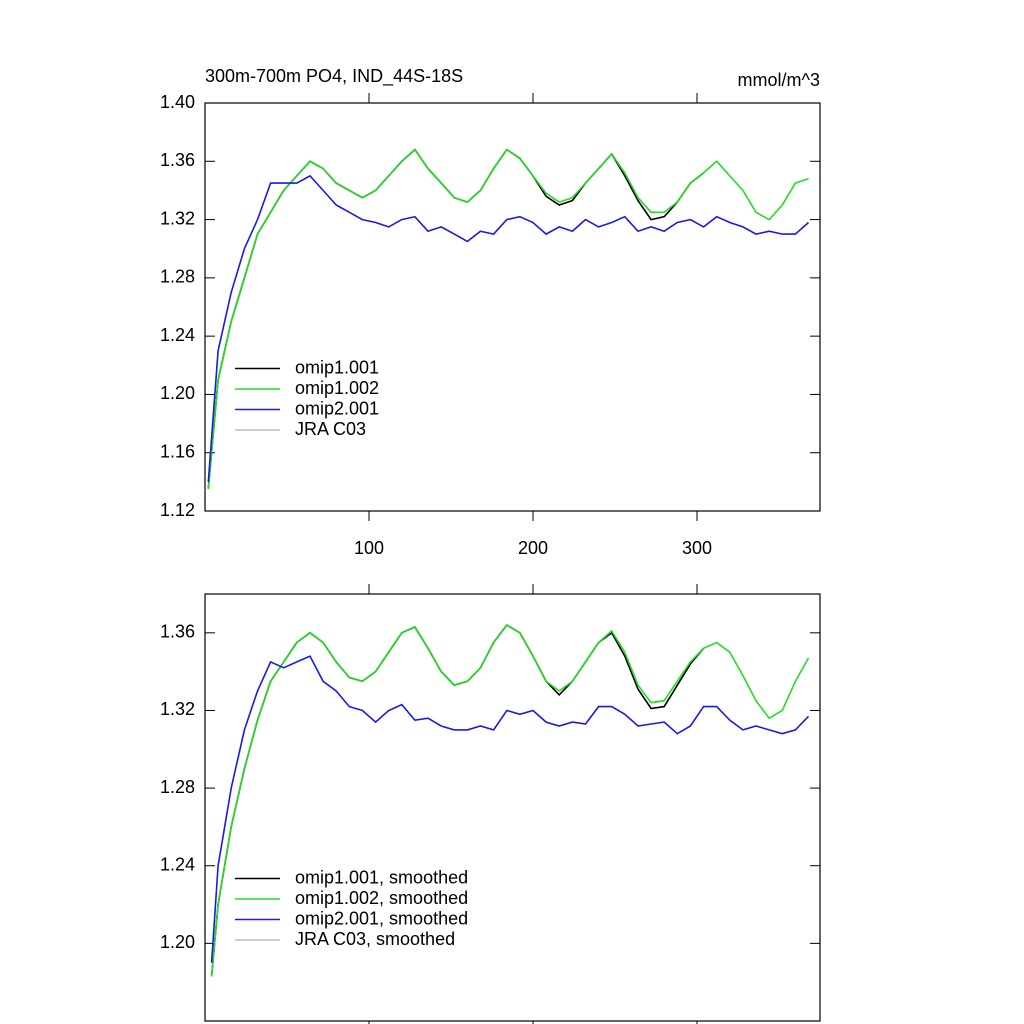 The image size is (1024, 1024). Describe the element at coordinates (334, 76) in the screenshot. I see `chart-title: 300m-700m PO4, IND_44S-18S` at that location.